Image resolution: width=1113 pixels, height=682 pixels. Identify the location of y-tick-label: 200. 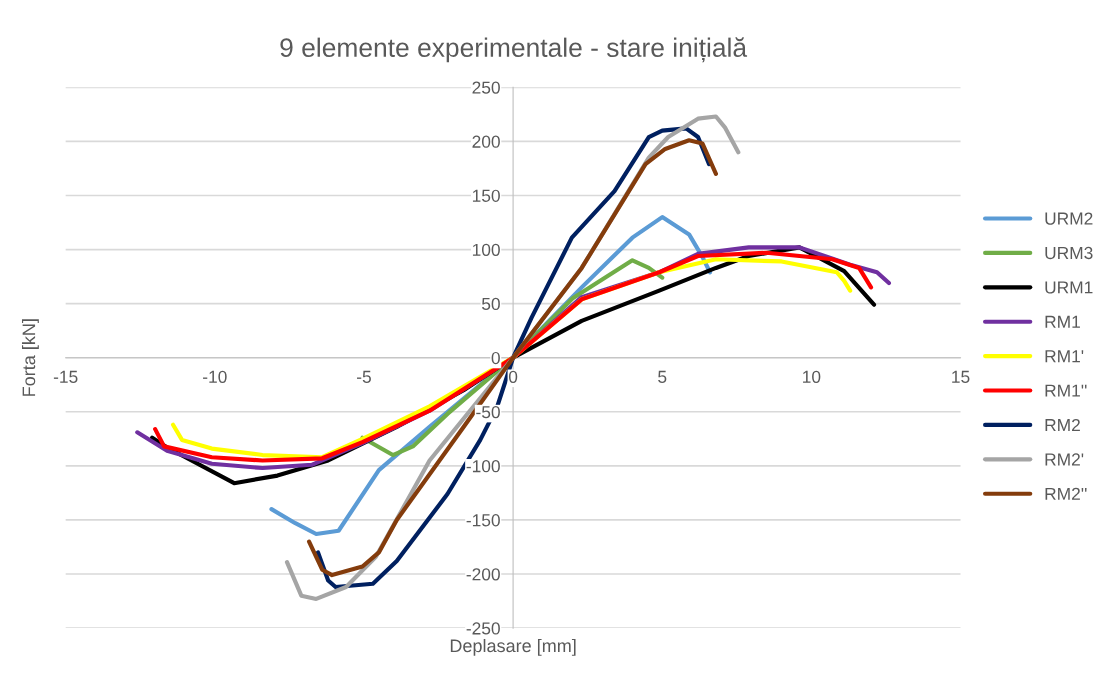
(486, 141).